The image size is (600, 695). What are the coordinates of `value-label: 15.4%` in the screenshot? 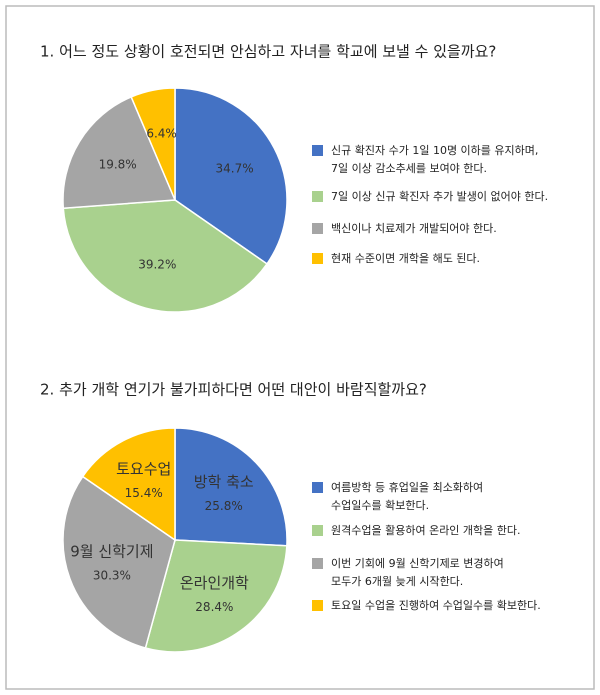 It's located at (144, 493).